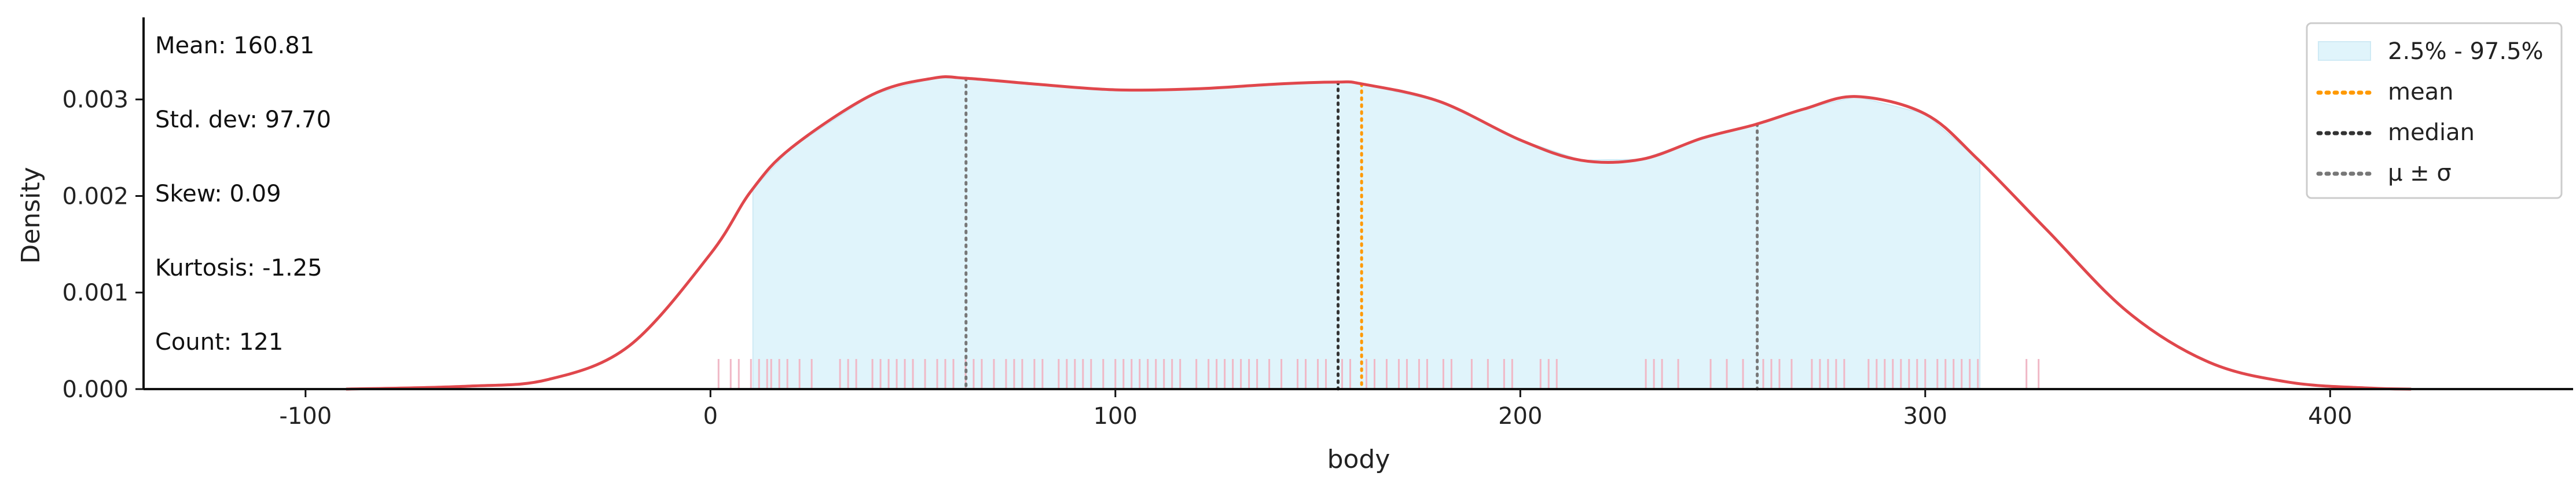 The height and width of the screenshot is (491, 2576). Describe the element at coordinates (219, 342) in the screenshot. I see `stat-count: Count: 121` at that location.